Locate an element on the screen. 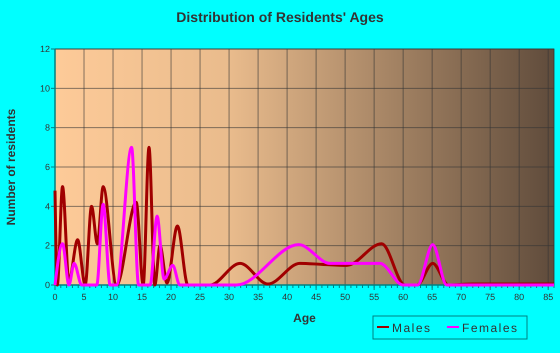 The height and width of the screenshot is (353, 560). x-tick-label: 50 is located at coordinates (345, 297).